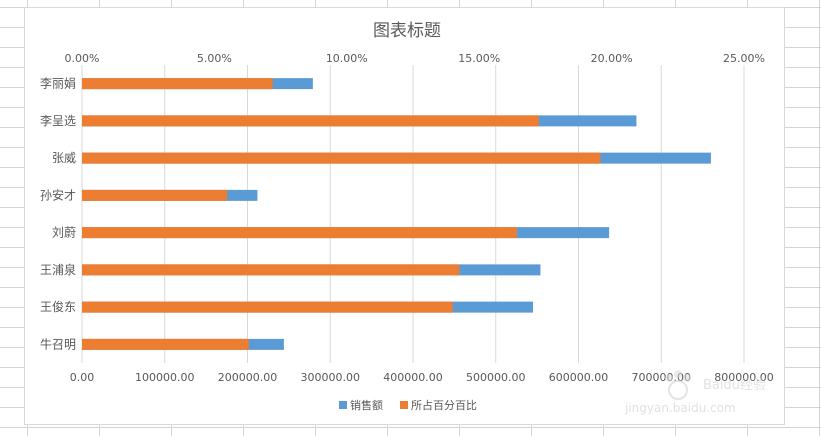 Image resolution: width=821 pixels, height=436 pixels. What do you see at coordinates (734, 385) in the screenshot?
I see `watermark-logo-text: Baidu经验` at bounding box center [734, 385].